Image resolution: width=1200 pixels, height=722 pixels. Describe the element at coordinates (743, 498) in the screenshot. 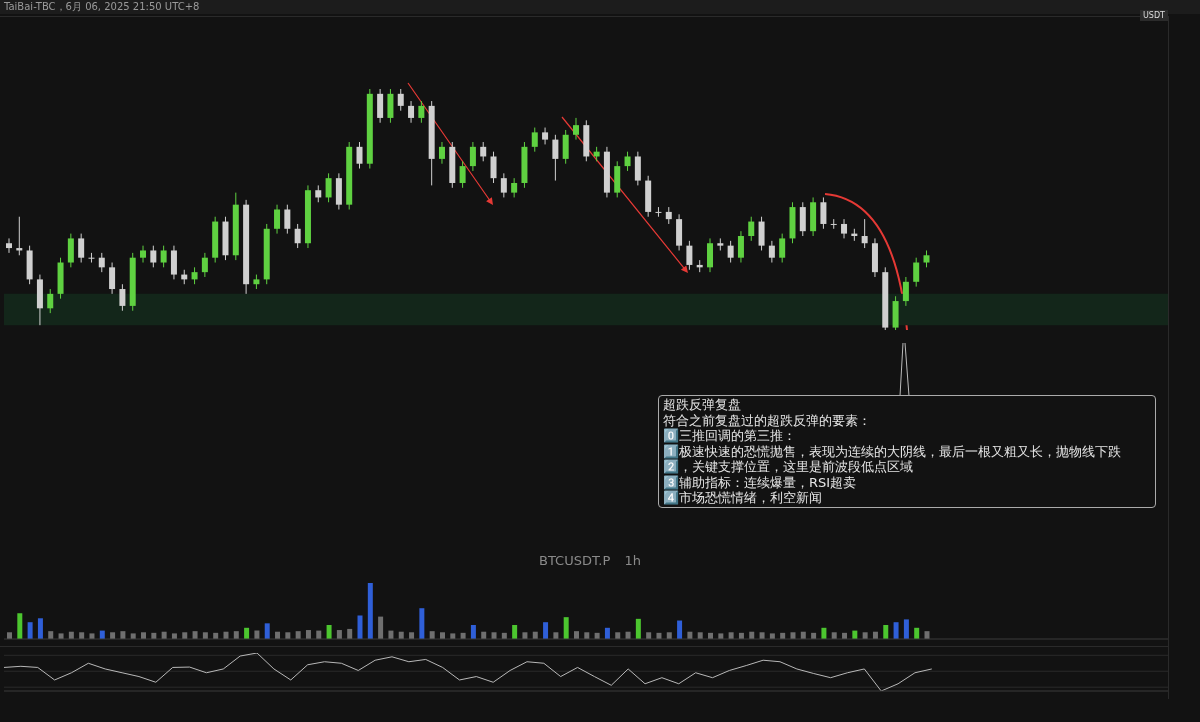

I see `text: 4⃣市场恐慌情绪，利空新闻` at that location.